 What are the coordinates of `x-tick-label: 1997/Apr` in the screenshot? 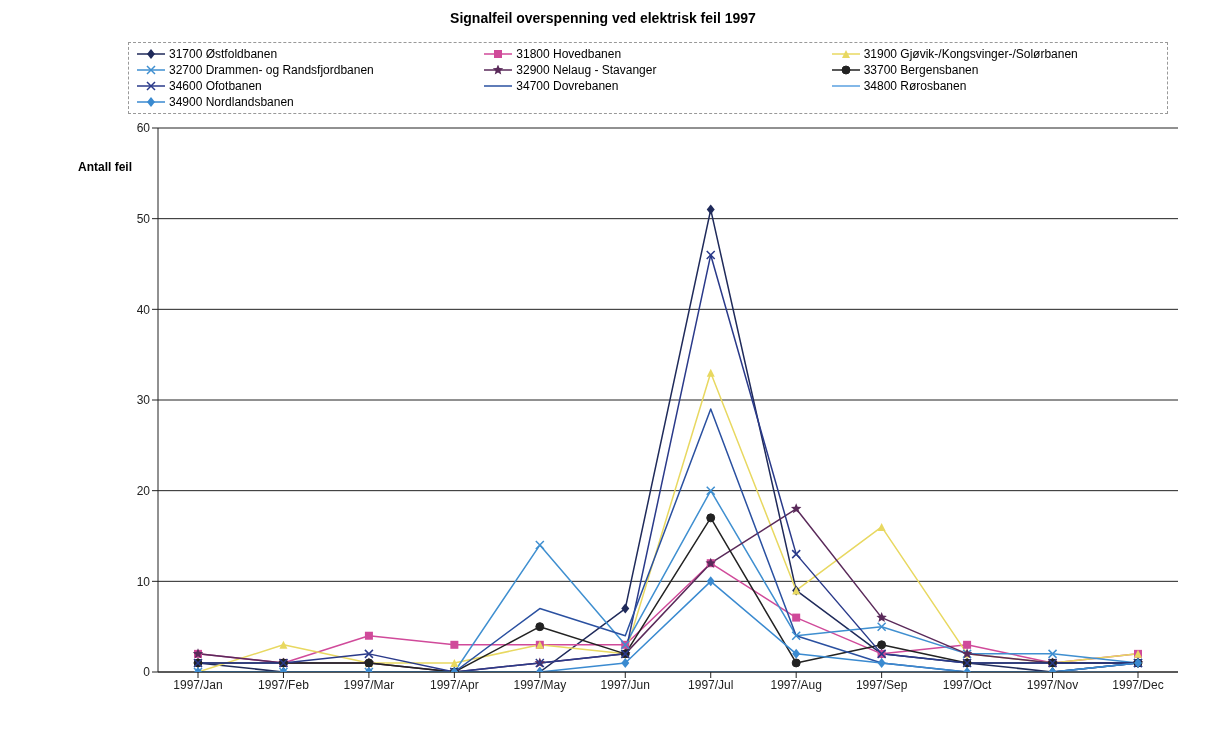 It's located at (454, 684).